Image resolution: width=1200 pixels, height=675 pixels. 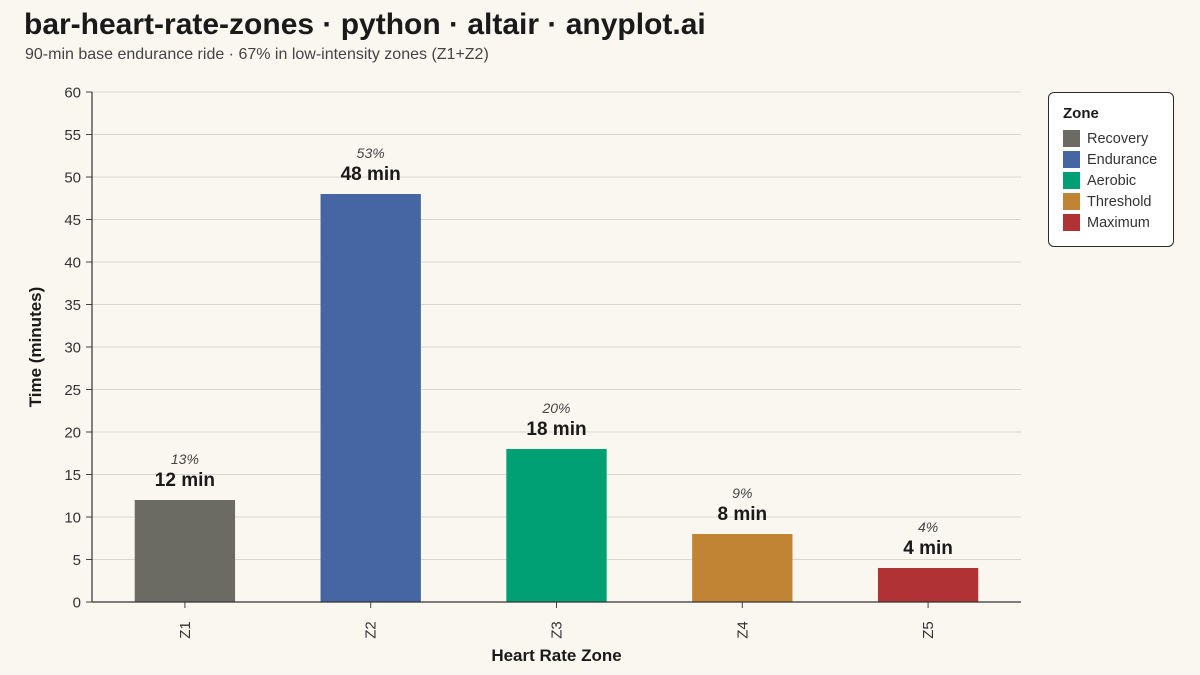 I want to click on y-tick-label: 20, so click(x=72, y=433).